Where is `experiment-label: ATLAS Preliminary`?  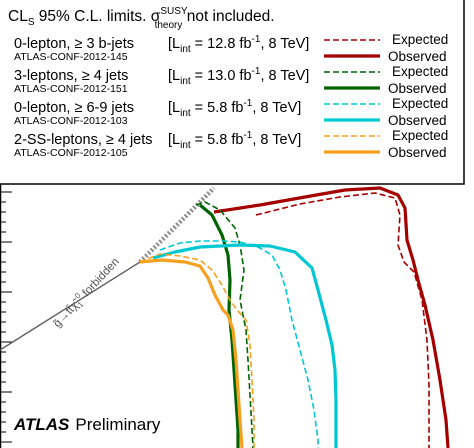 experiment-label: ATLAS Preliminary is located at coordinates (87, 424).